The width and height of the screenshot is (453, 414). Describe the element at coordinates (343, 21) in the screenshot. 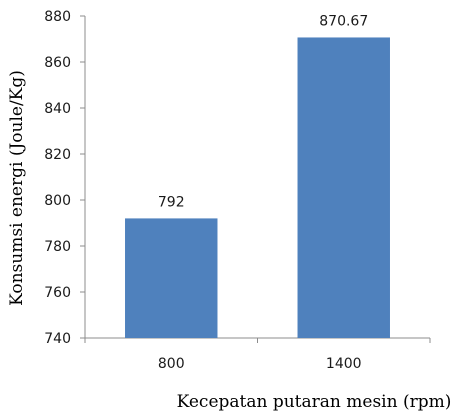

I see `data-label: 870.67` at that location.